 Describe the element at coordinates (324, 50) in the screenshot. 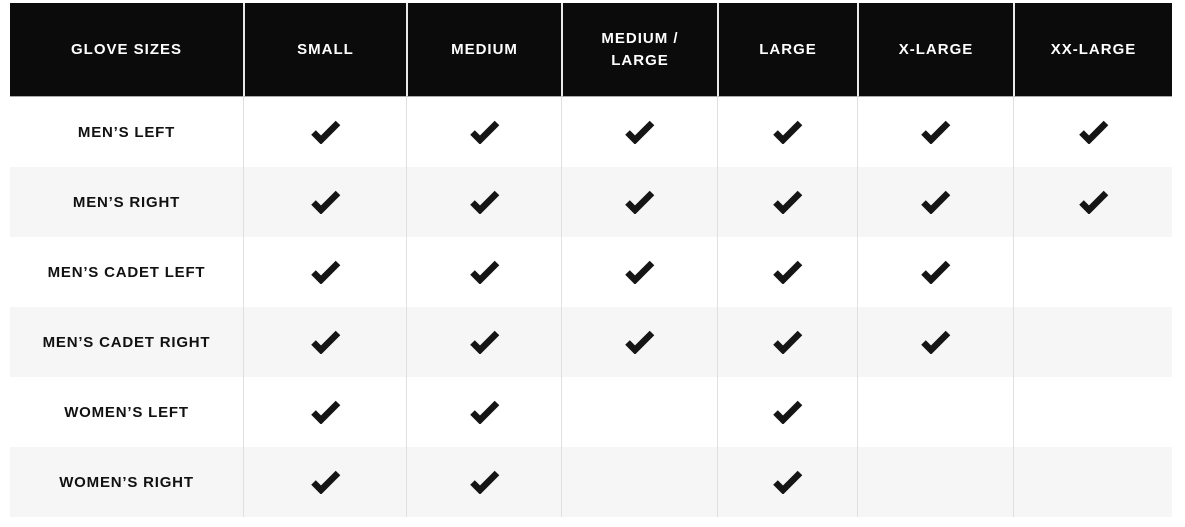

I see `column-header-small: SMALL` at that location.